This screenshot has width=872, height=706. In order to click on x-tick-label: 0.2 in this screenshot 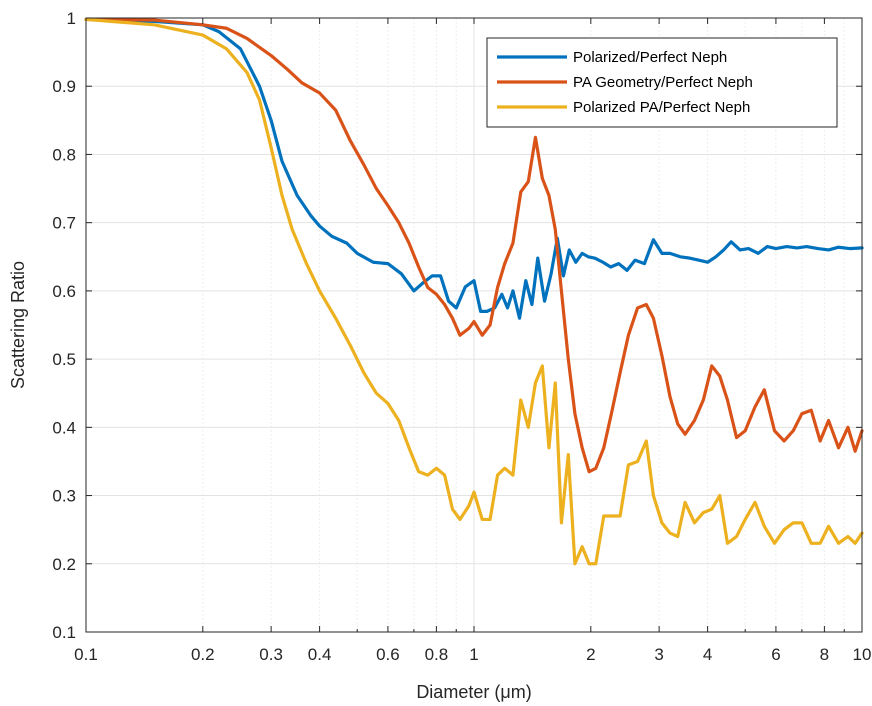, I will do `click(203, 654)`.